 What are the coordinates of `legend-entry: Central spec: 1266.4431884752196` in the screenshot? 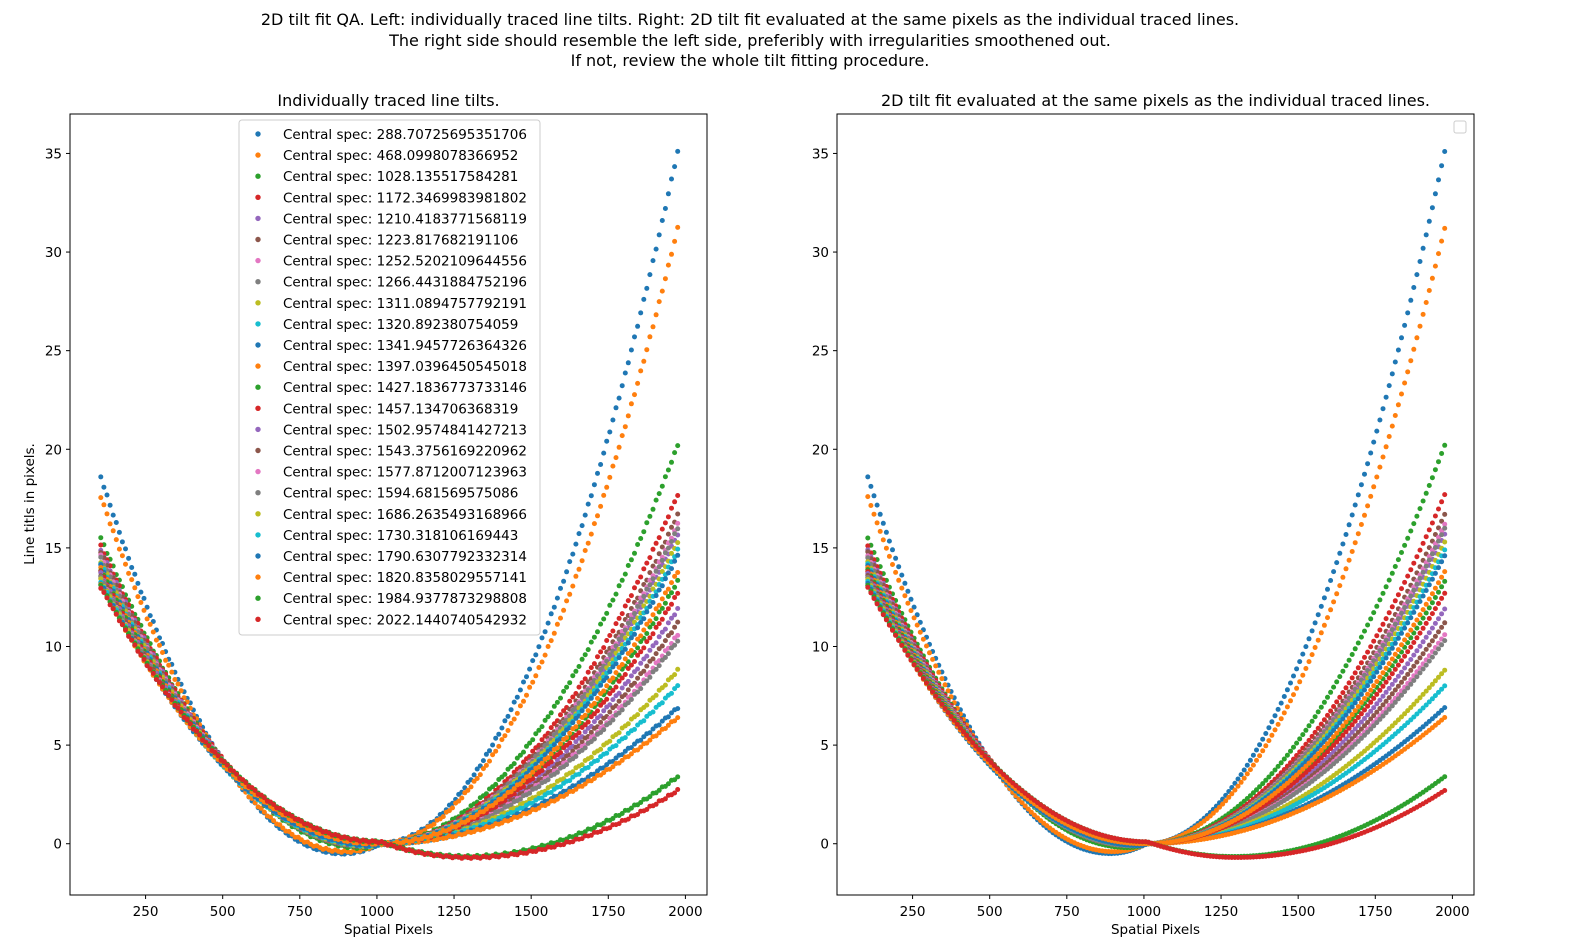 It's located at (391, 283).